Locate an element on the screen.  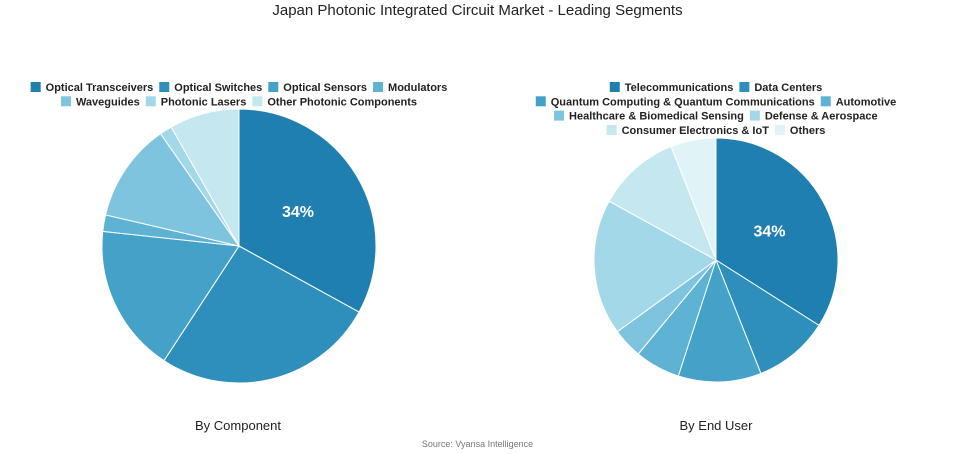
pie-slice-telecommunications is located at coordinates (777, 232).